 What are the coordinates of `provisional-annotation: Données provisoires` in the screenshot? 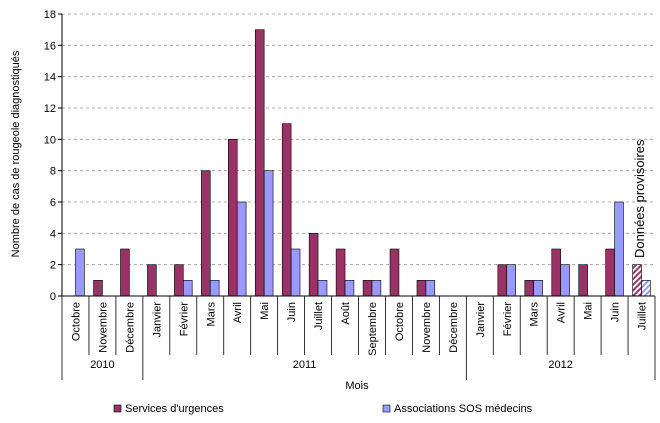 It's located at (639, 198).